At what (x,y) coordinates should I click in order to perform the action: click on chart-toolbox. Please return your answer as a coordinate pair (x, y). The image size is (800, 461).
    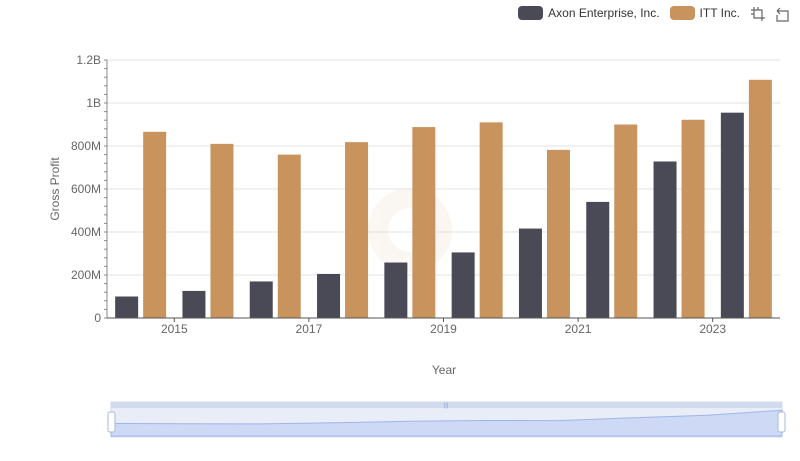
    Looking at the image, I should click on (770, 14).